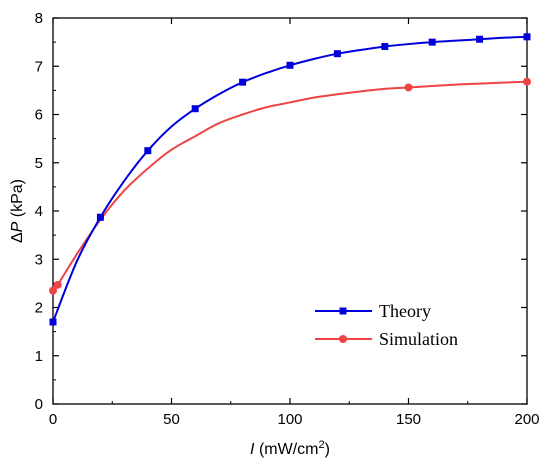 This screenshot has height=465, width=550. I want to click on y-tick-label: 5, so click(39, 163).